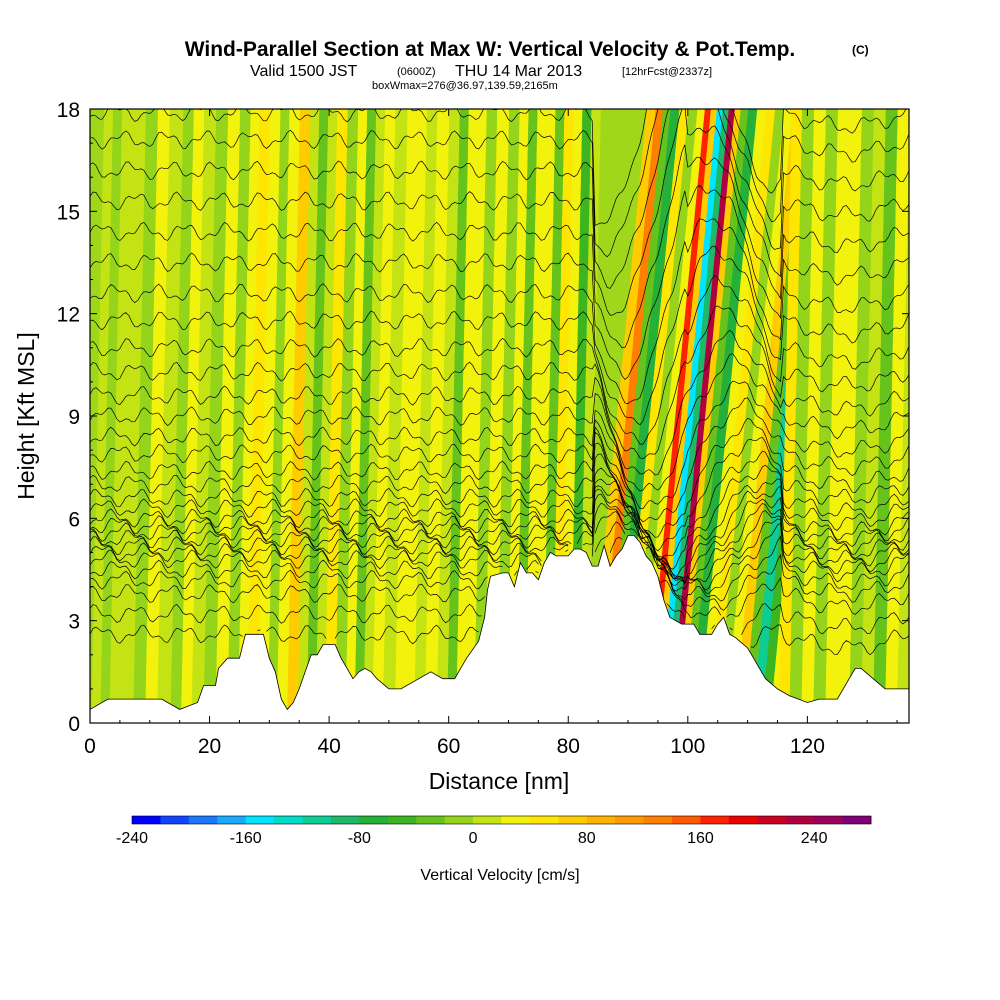 This screenshot has height=1000, width=1000. I want to click on colorbar-tick-label: 80, so click(587, 838).